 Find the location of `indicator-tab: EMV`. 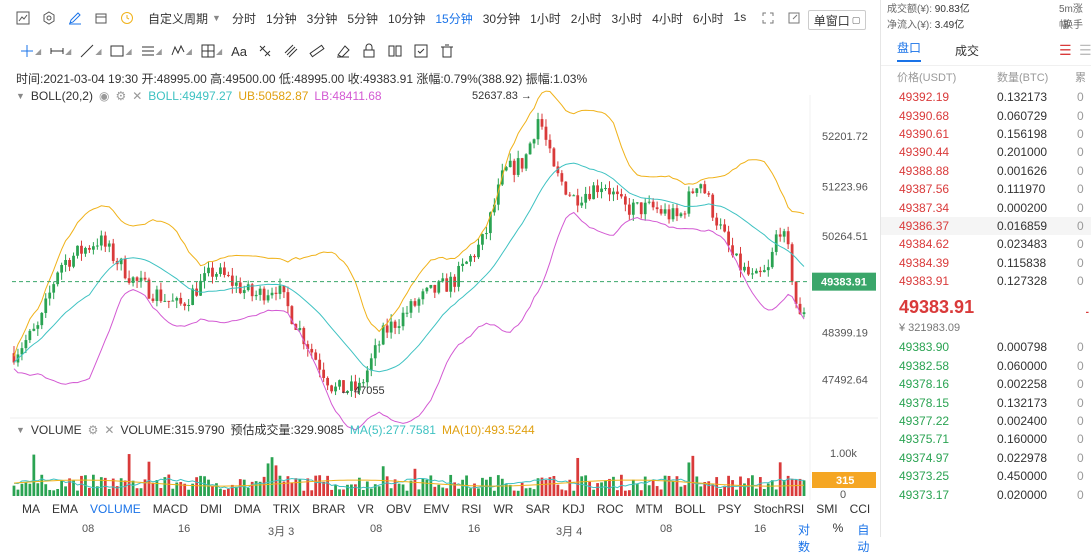

indicator-tab: EMV is located at coordinates (436, 509).